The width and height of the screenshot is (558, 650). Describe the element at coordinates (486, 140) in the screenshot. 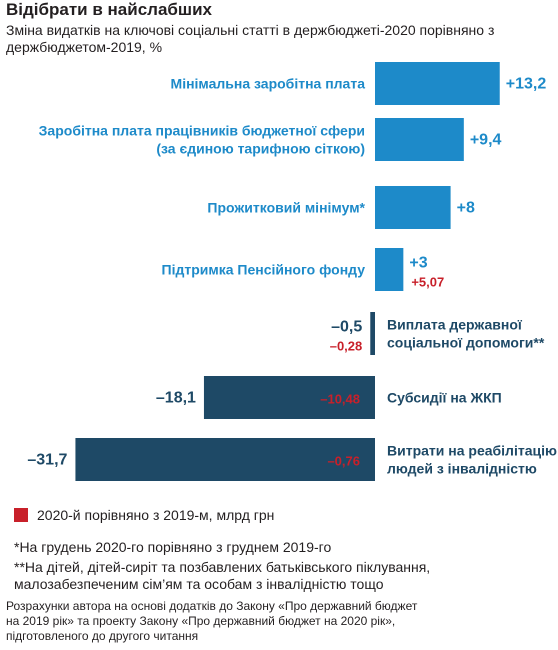

I see `value-label-1: +9,4` at that location.